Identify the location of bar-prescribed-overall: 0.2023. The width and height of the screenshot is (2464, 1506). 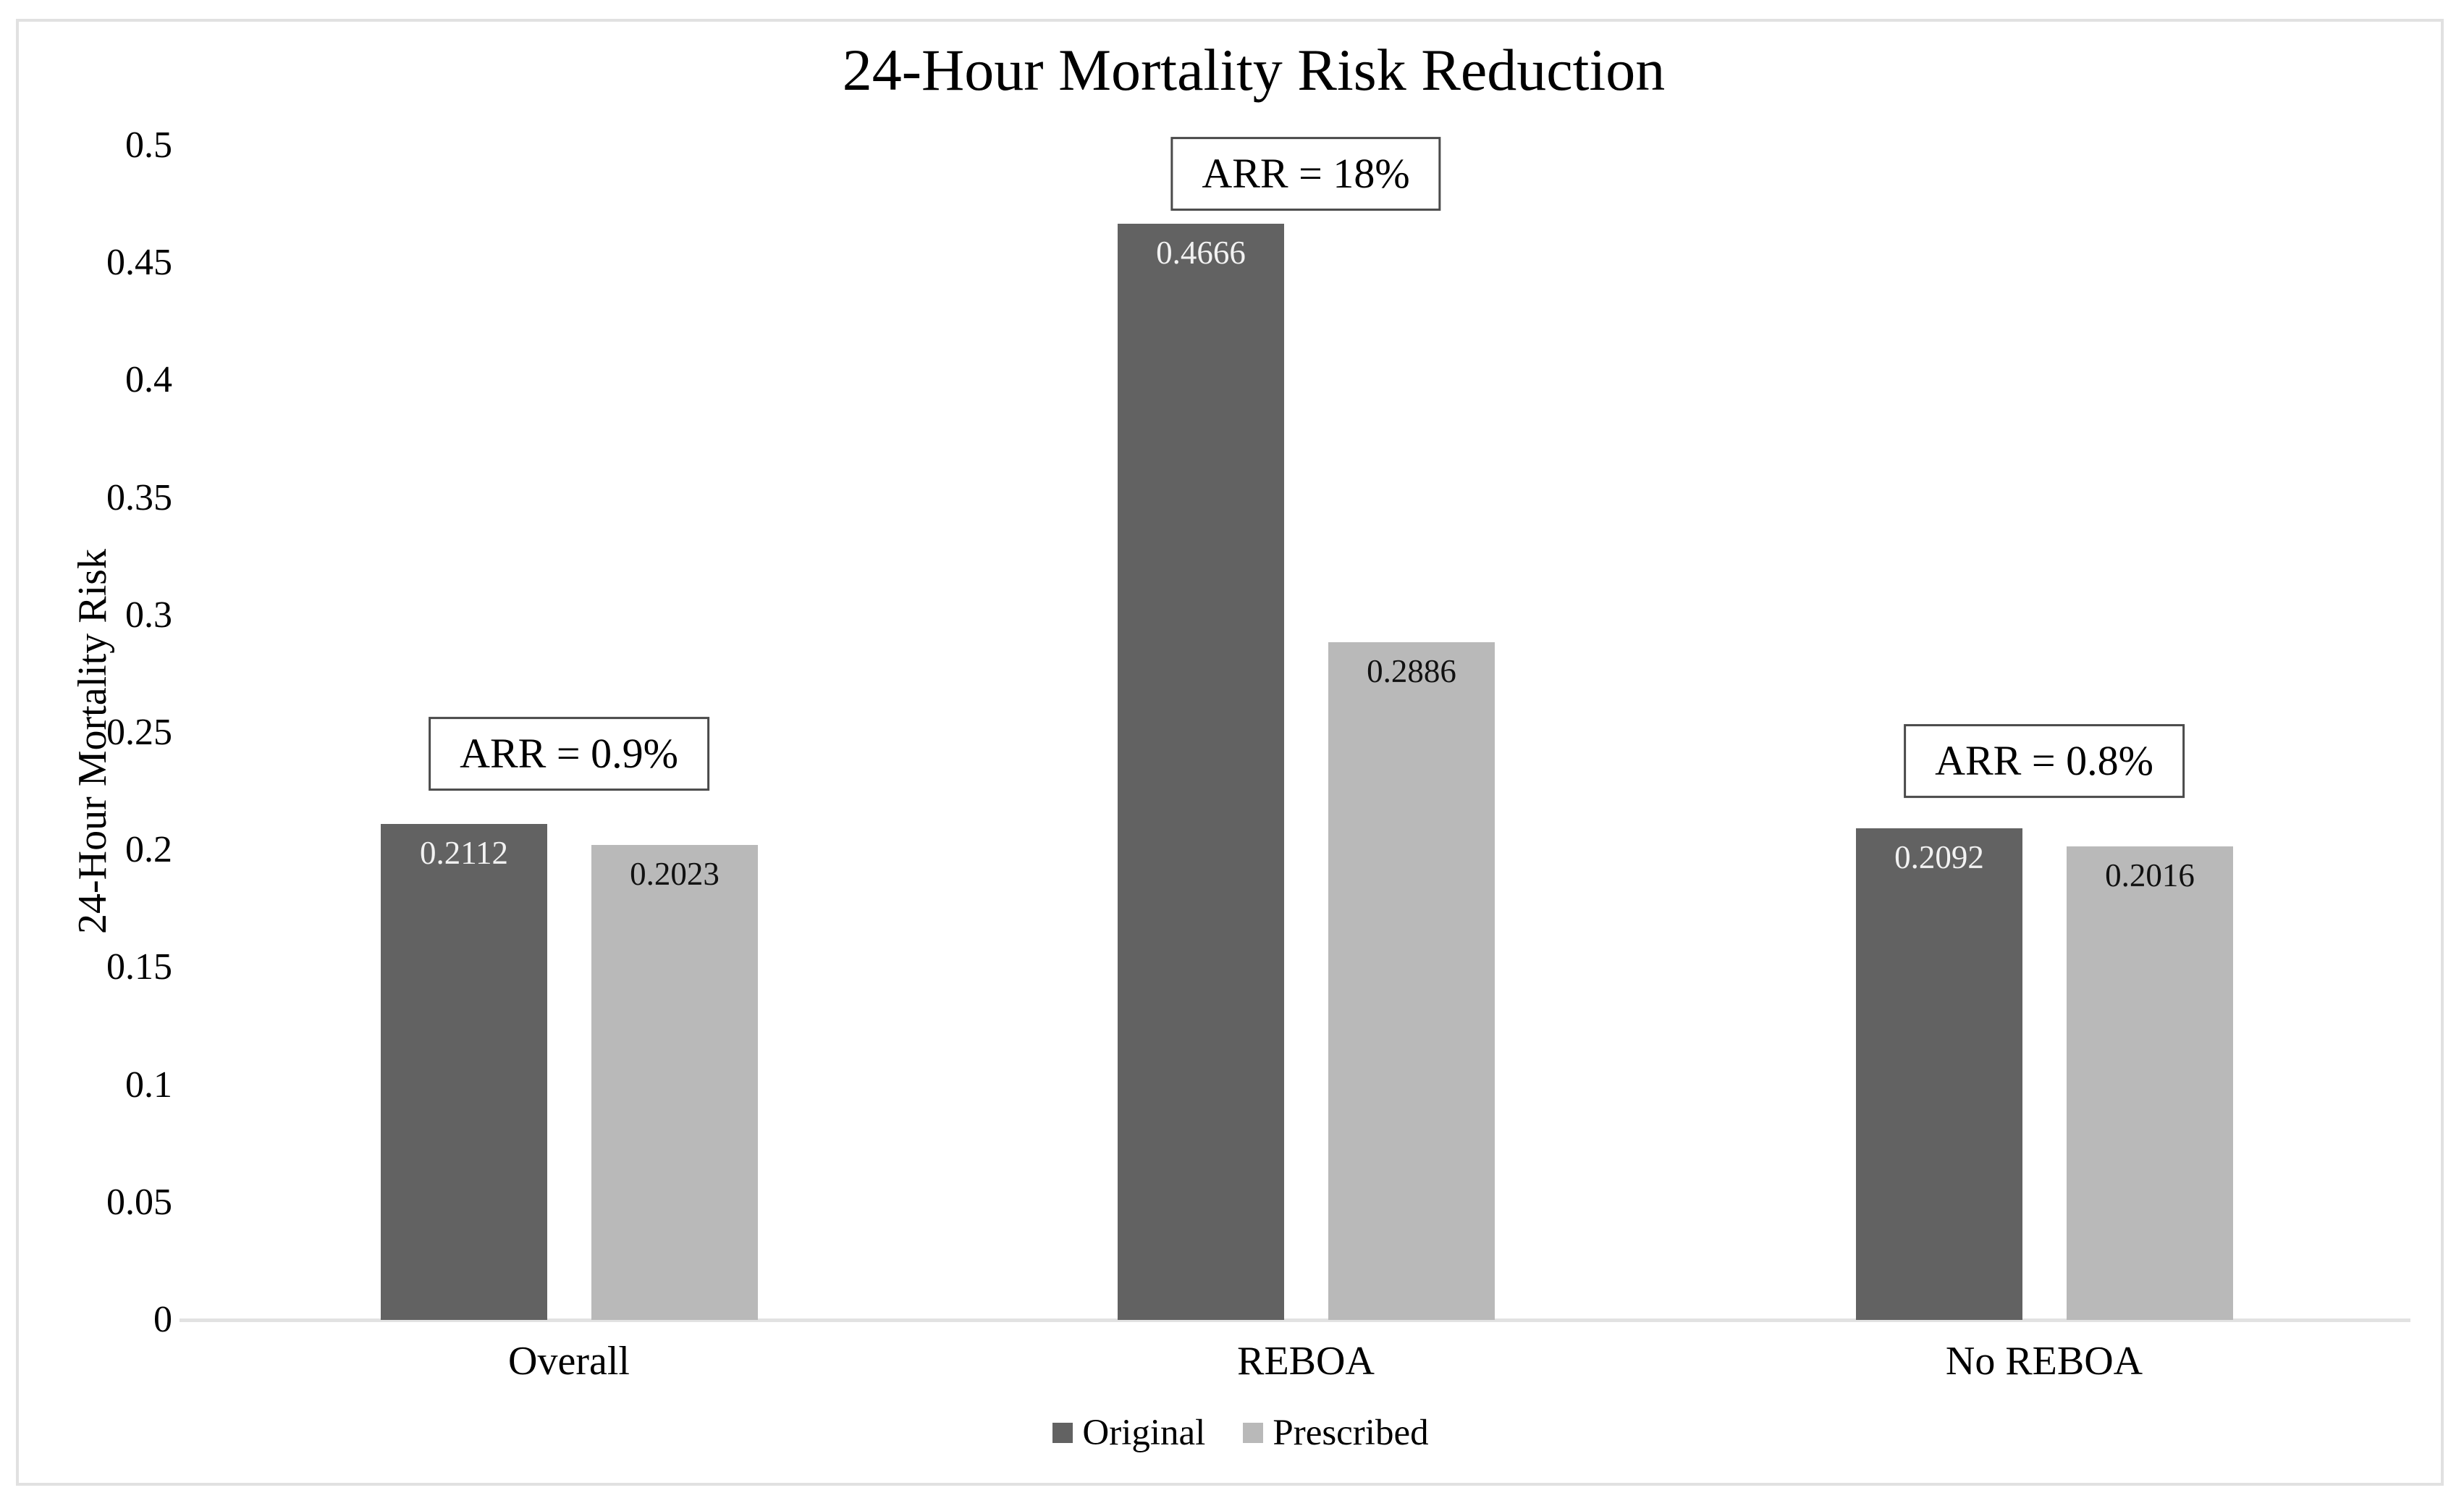
(674, 1082).